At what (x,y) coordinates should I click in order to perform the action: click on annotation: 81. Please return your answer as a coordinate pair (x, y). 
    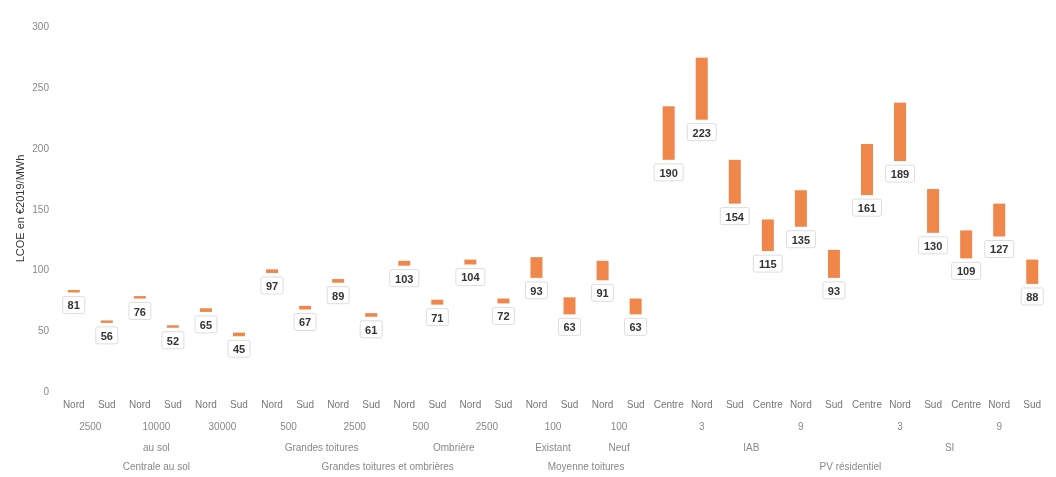
    Looking at the image, I should click on (73, 305).